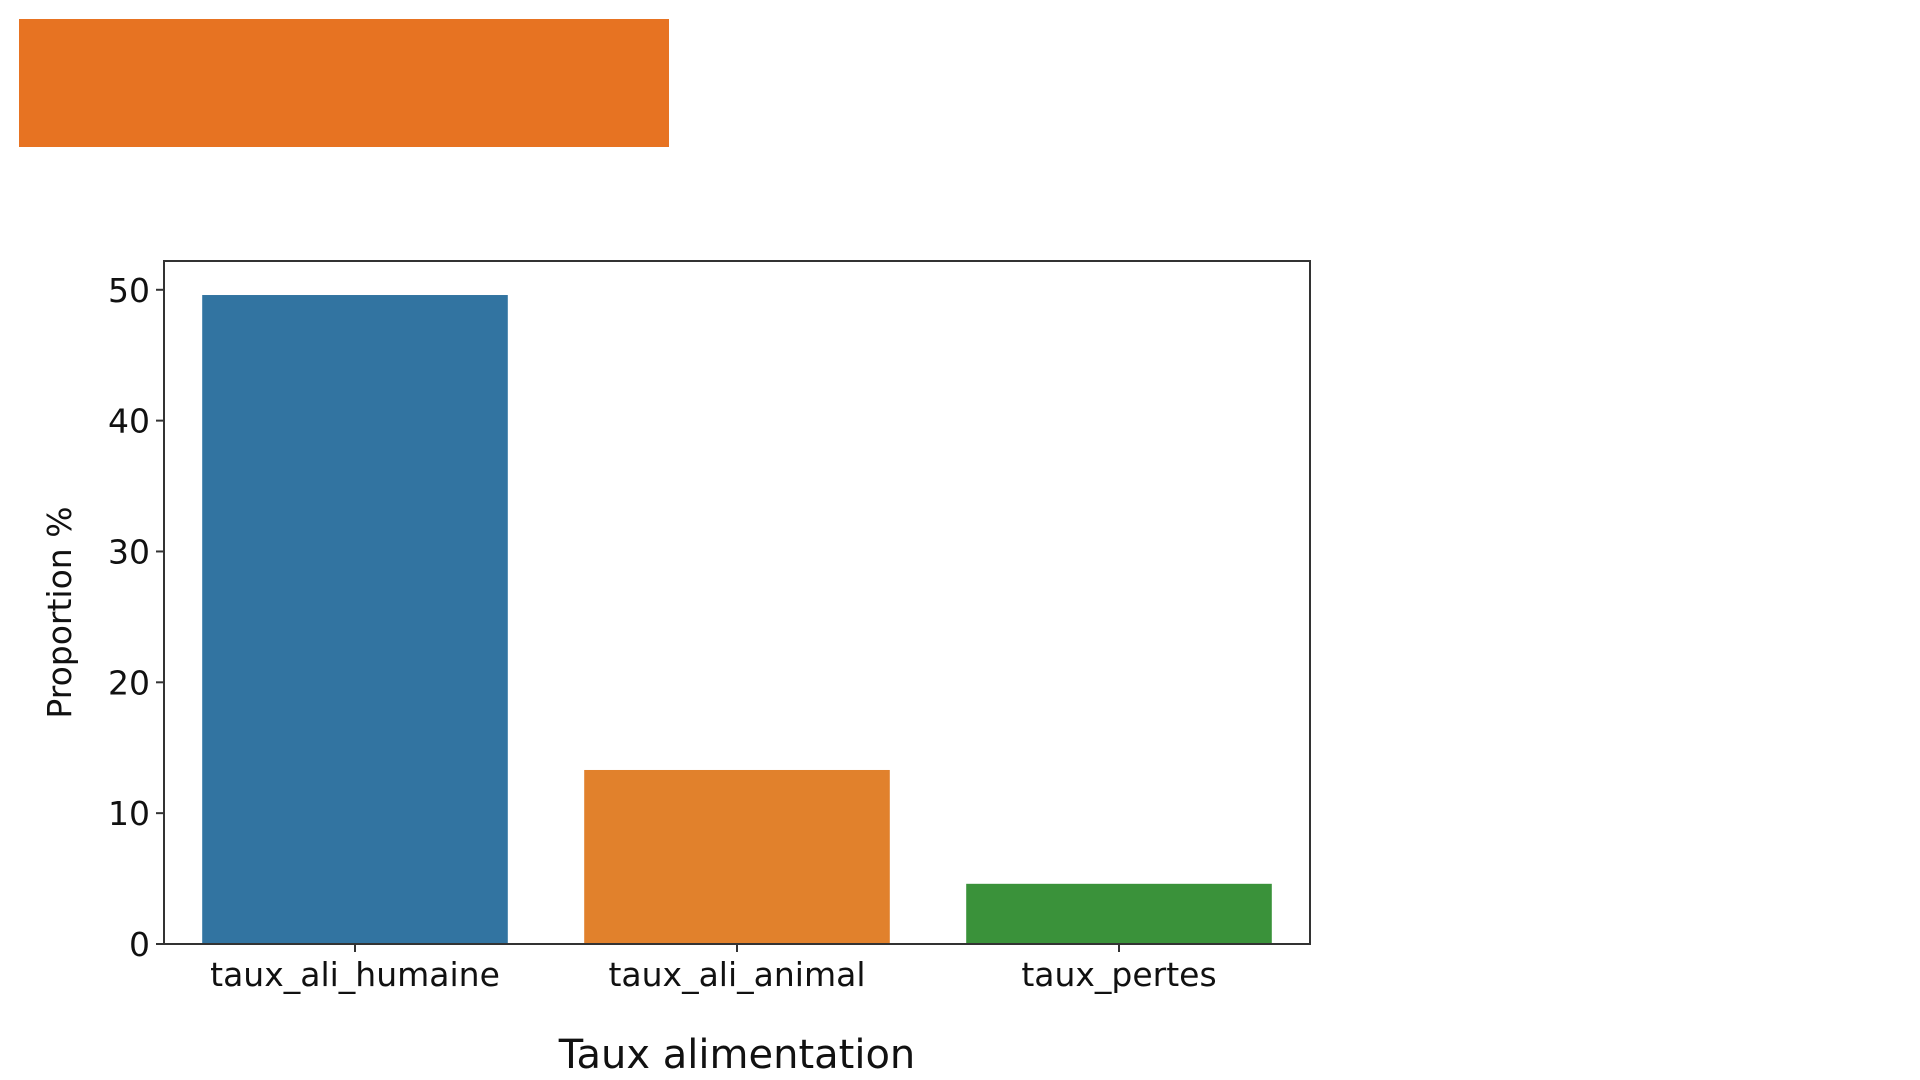  I want to click on bar-taux-ali-humaine, so click(355, 619).